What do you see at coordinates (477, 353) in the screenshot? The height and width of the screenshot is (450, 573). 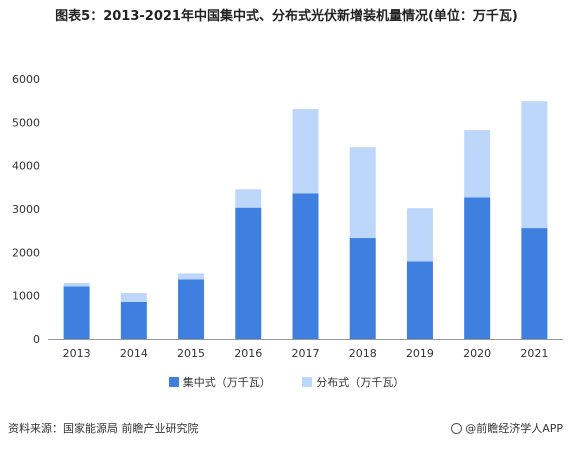 I see `x-tick-label: 2020` at bounding box center [477, 353].